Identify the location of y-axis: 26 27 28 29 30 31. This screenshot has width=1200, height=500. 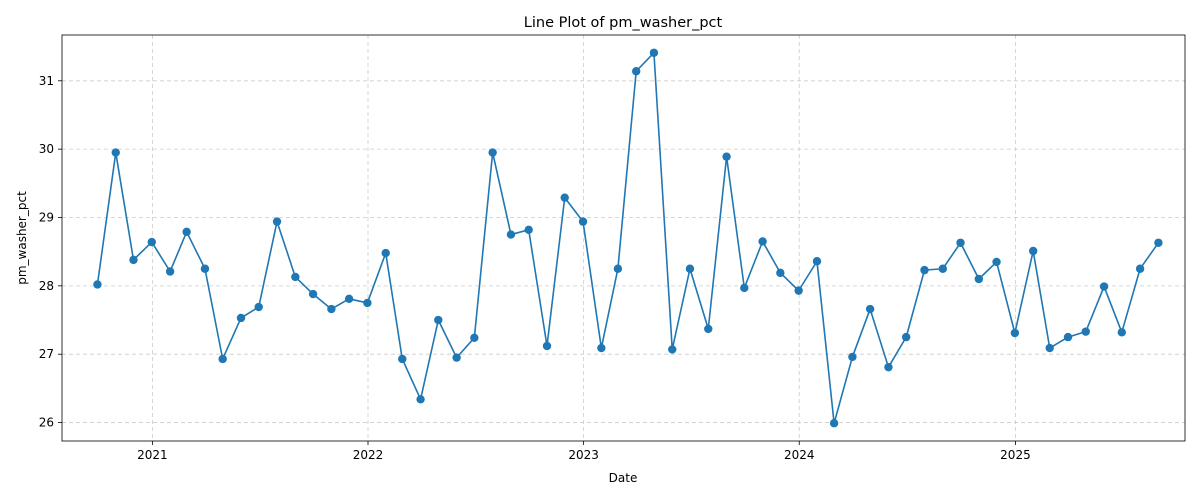
(50, 252).